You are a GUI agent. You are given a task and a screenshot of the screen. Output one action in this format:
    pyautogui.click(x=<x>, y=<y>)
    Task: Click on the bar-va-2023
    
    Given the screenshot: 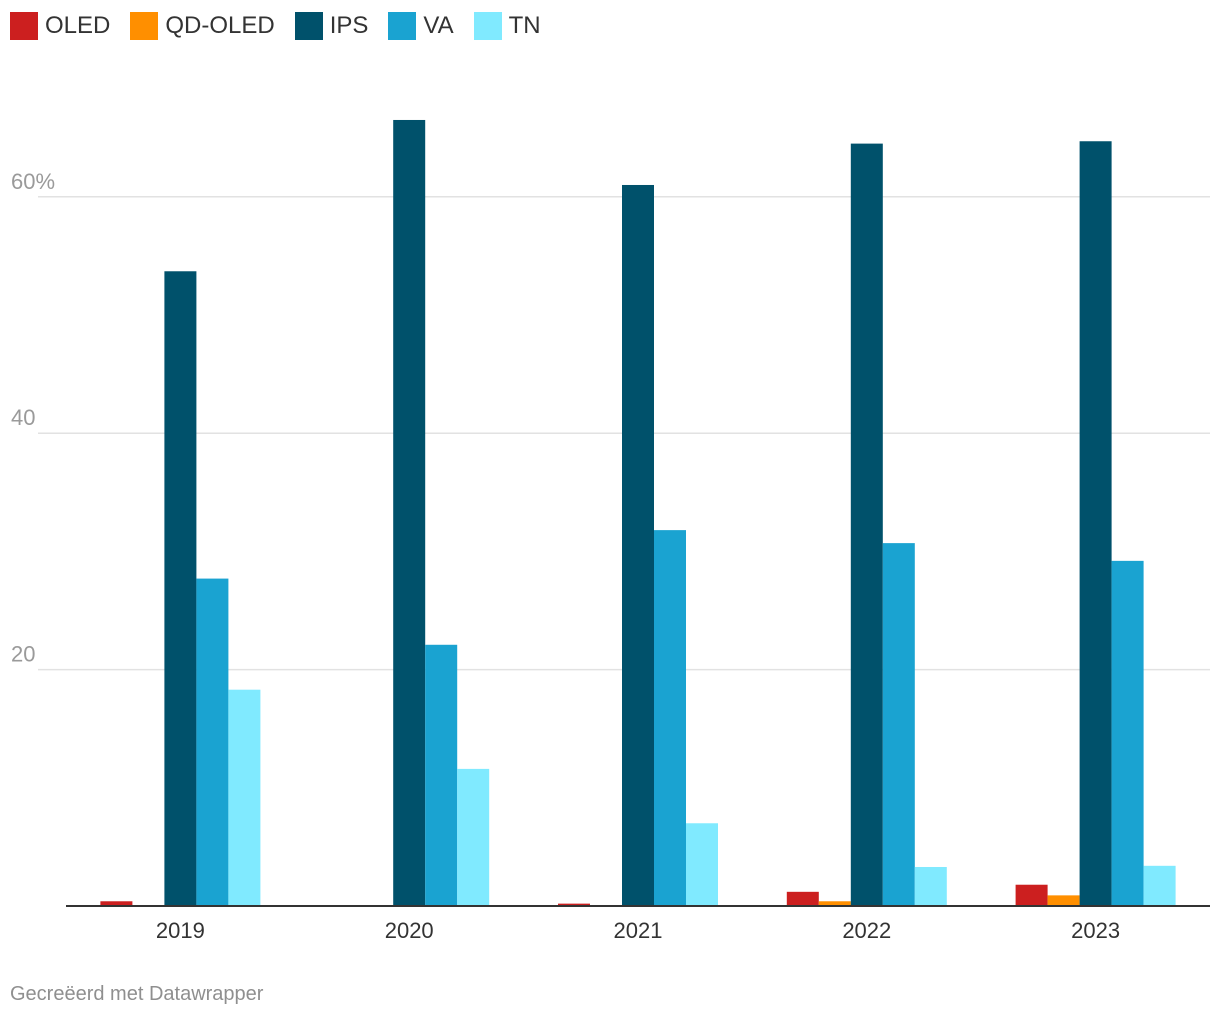 What is the action you would take?
    pyautogui.click(x=1127, y=733)
    